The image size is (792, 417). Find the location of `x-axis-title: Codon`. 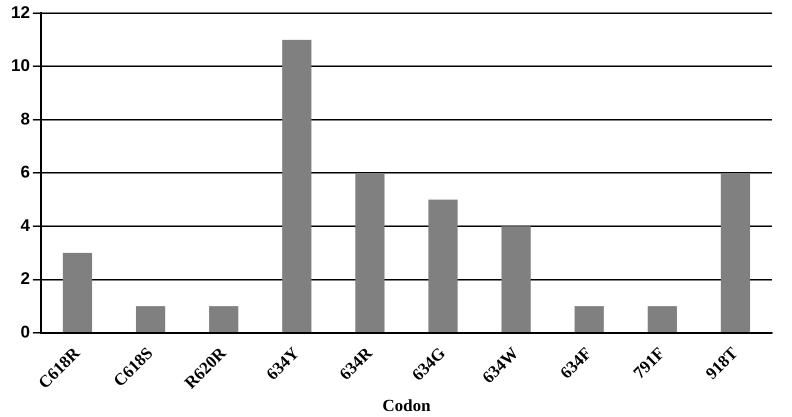

x-axis-title: Codon is located at coordinates (407, 406).